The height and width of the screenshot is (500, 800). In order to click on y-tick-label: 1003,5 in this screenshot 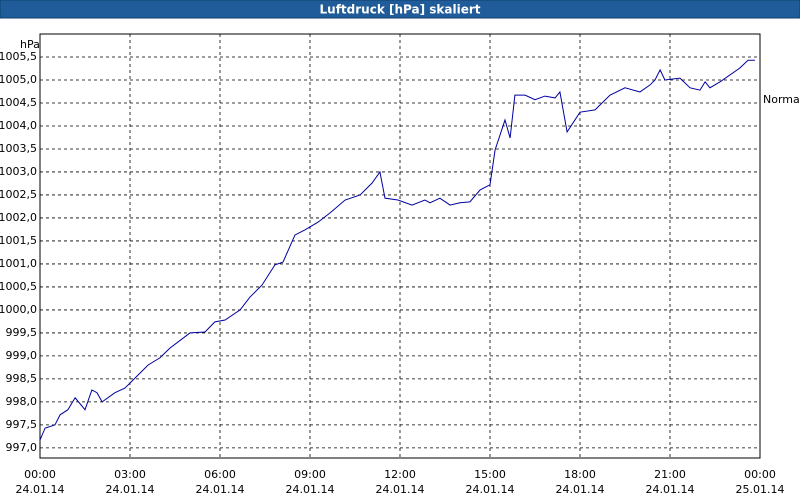, I will do `click(18, 148)`.